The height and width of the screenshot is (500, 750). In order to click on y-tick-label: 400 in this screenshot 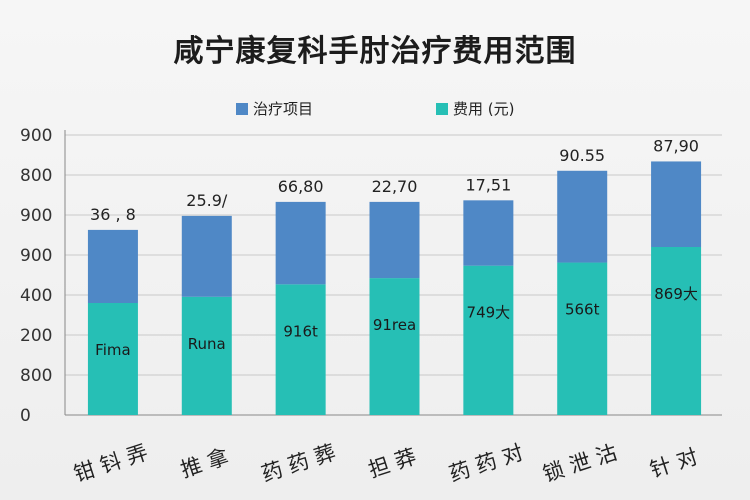, I will do `click(36, 296)`.